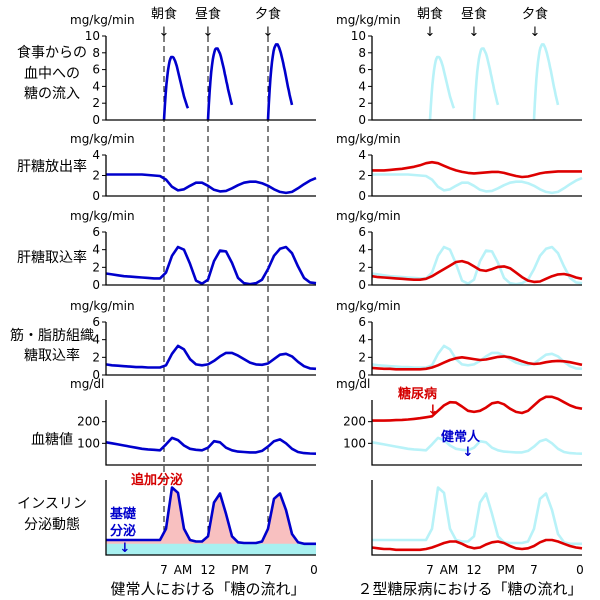 The height and width of the screenshot is (600, 600). Describe the element at coordinates (433, 410) in the screenshot. I see `diabetes-arrow: ↓` at that location.